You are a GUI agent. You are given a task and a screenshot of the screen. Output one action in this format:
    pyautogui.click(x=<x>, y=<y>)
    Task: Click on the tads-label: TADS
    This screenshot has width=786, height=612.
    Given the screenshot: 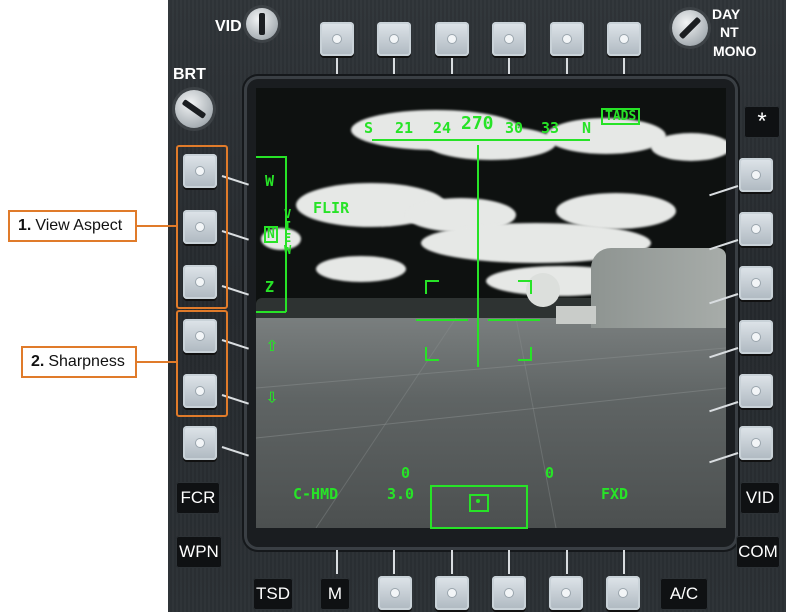 What is the action you would take?
    pyautogui.click(x=621, y=116)
    